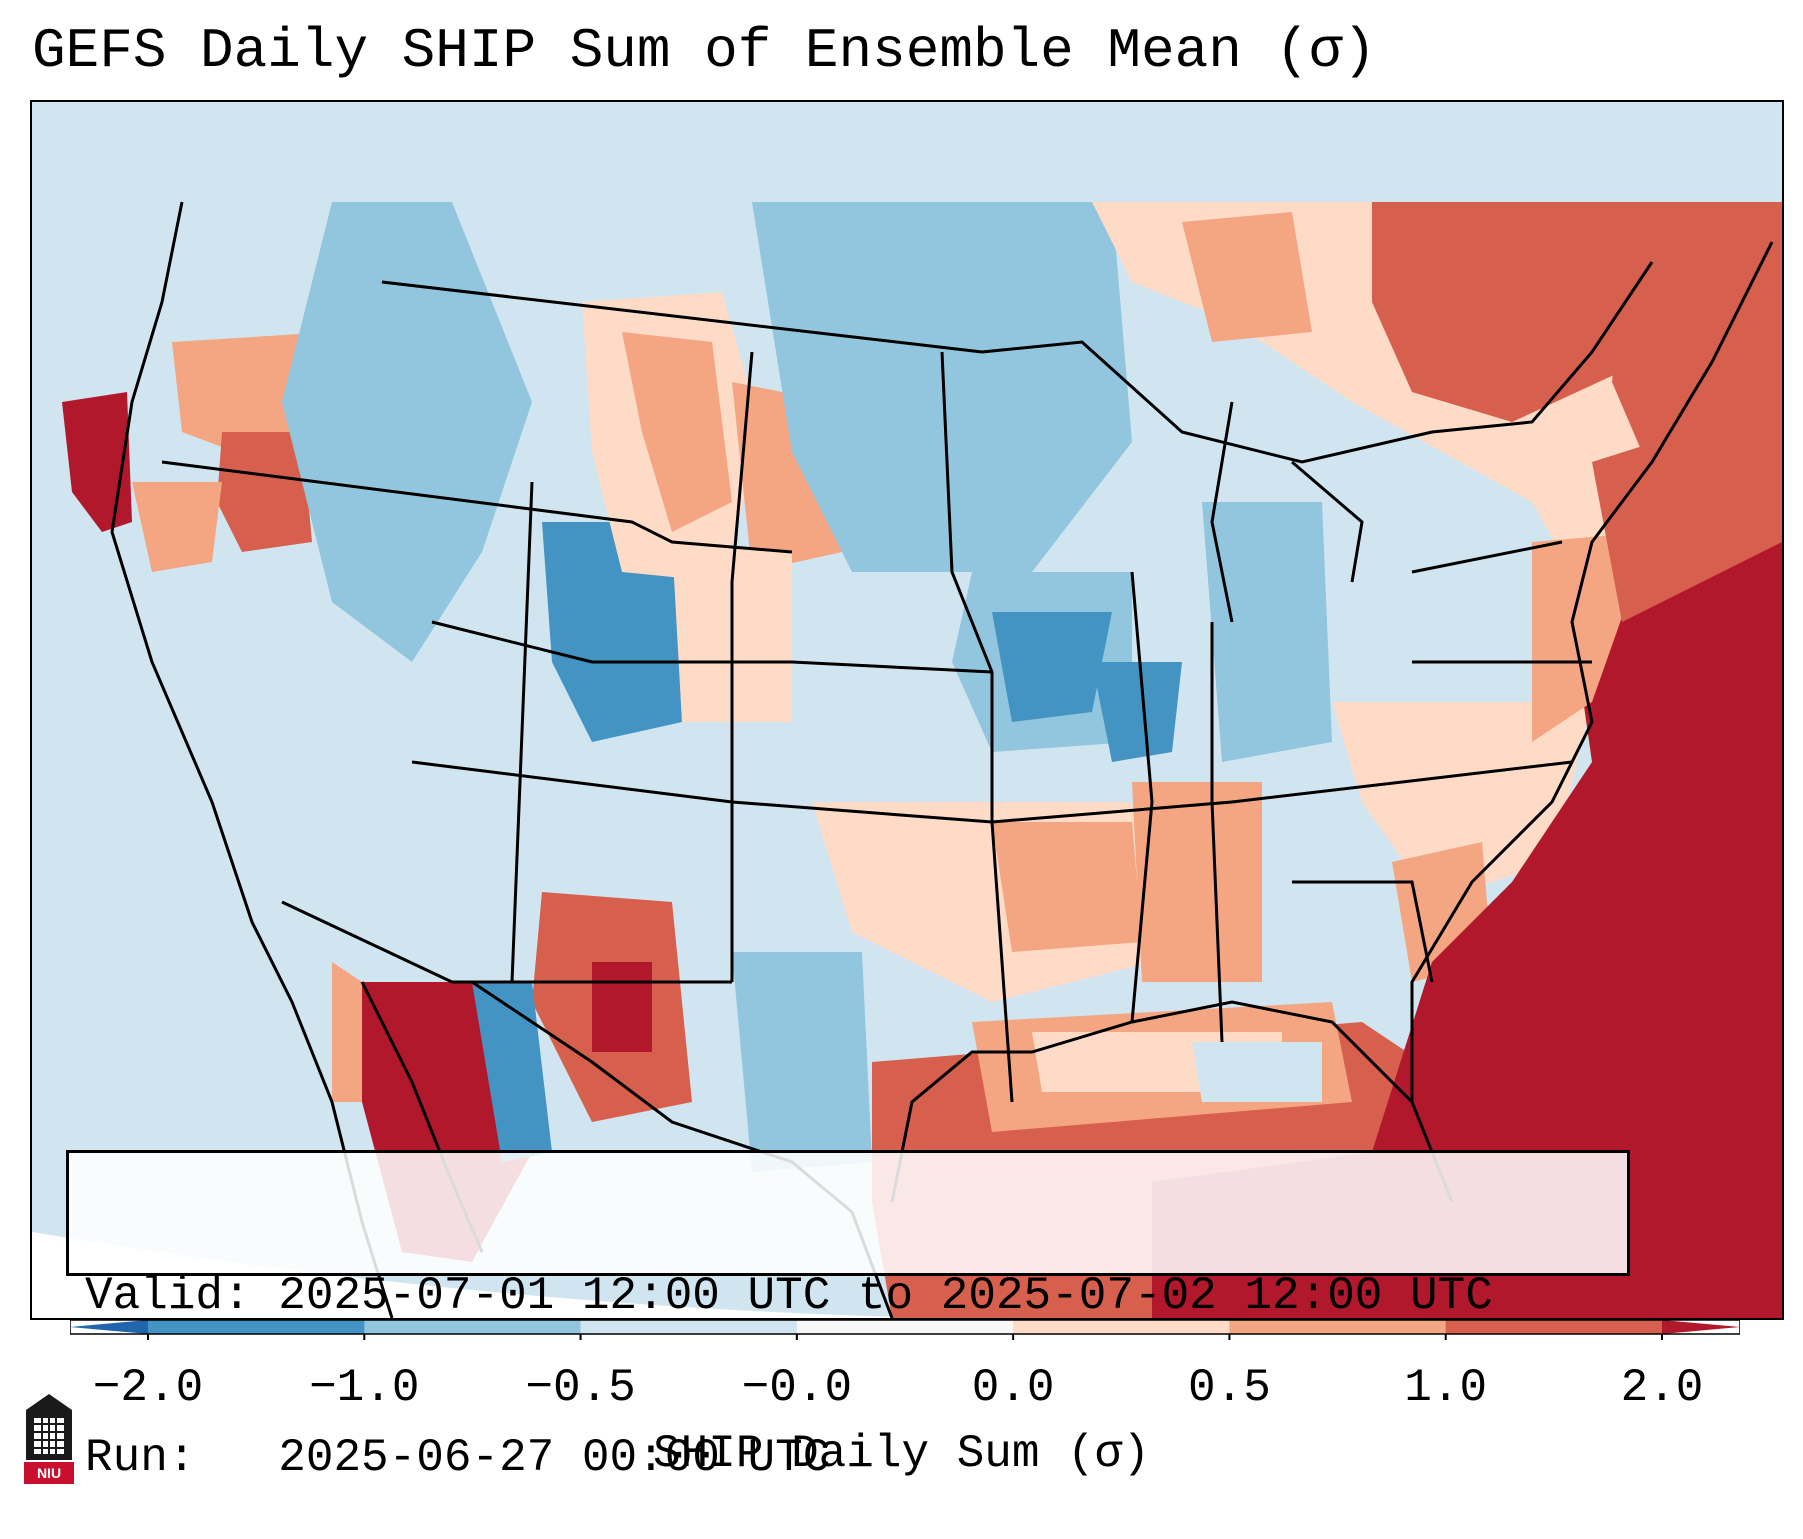 This screenshot has height=1539, width=1803. Describe the element at coordinates (905, 1337) in the screenshot. I see `colorbar-ticks` at that location.